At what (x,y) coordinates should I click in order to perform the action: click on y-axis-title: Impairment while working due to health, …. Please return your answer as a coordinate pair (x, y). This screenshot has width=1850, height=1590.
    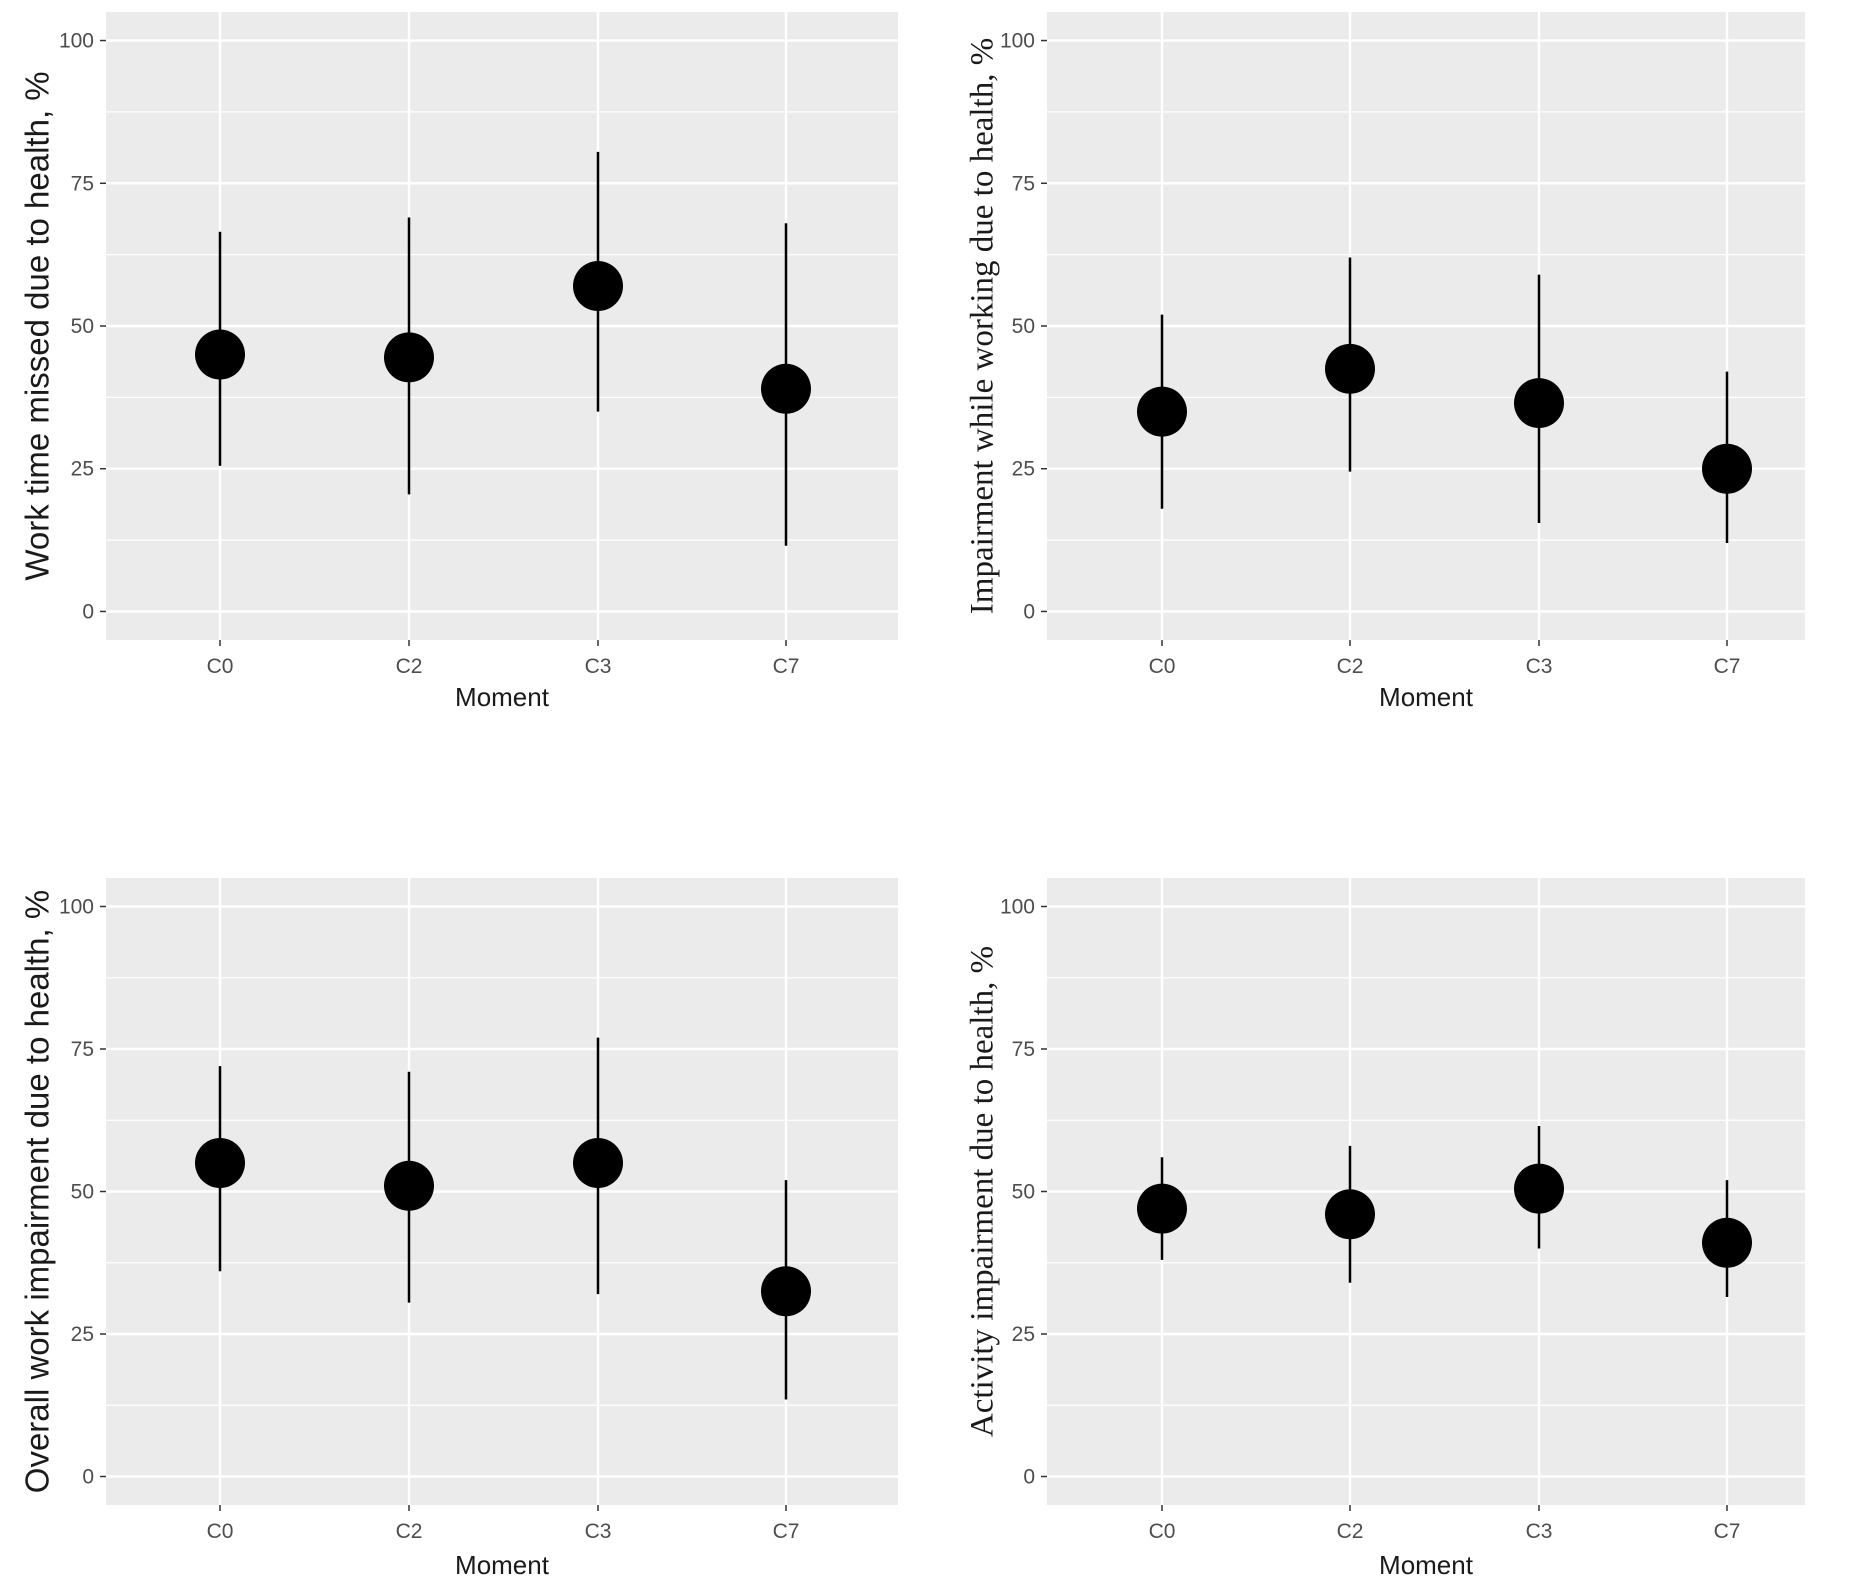
    Looking at the image, I should click on (983, 326).